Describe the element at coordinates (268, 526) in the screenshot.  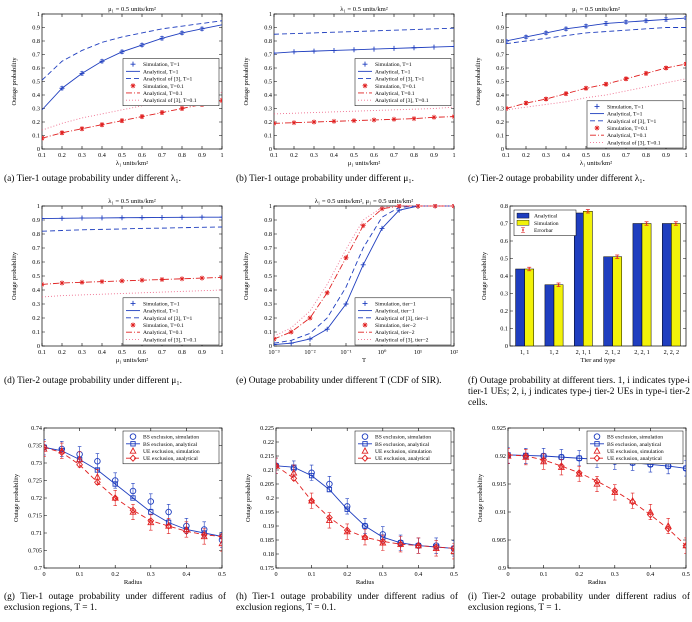
I see `y-tick-label: 0.19` at that location.